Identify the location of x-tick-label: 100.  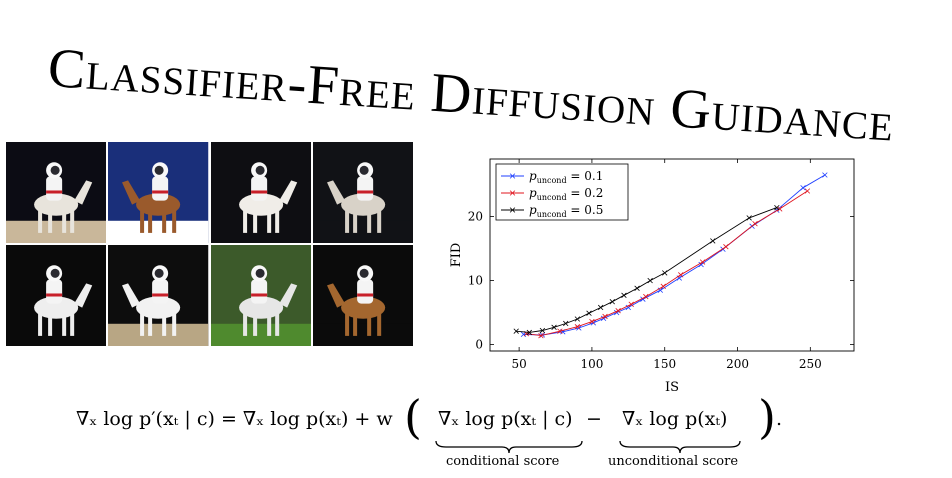
(591, 364).